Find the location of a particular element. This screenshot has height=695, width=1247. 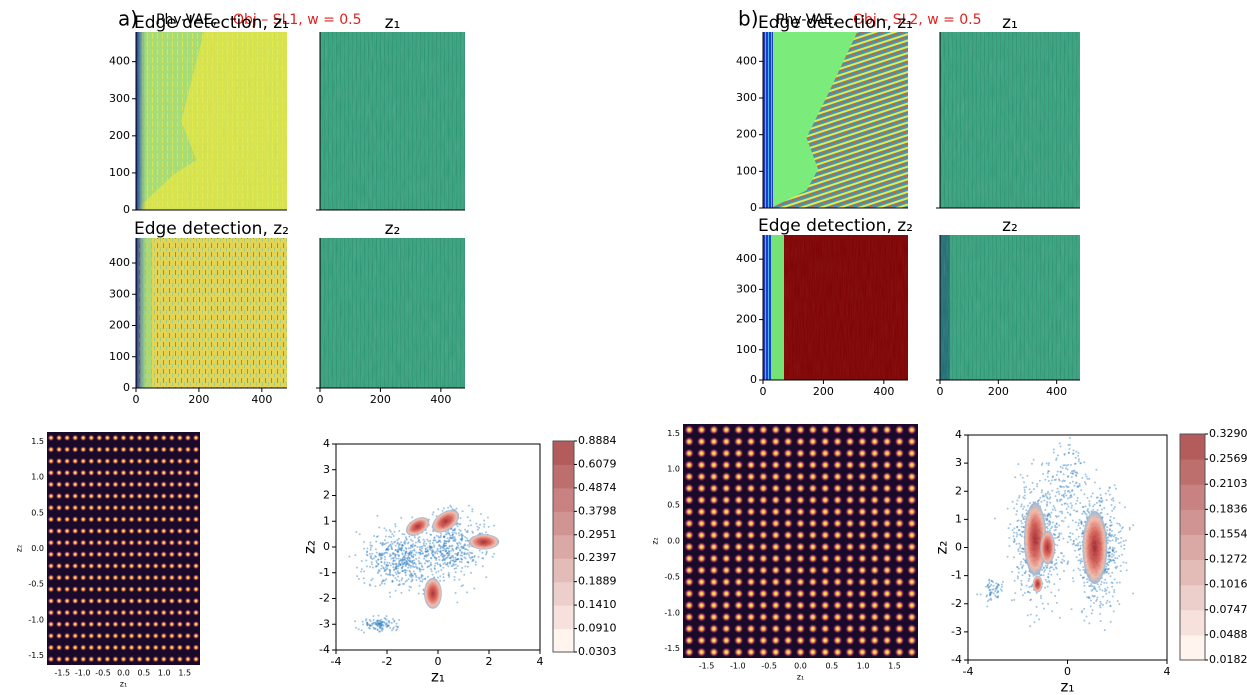

x-tick-label: -1.5 is located at coordinates (62, 673).